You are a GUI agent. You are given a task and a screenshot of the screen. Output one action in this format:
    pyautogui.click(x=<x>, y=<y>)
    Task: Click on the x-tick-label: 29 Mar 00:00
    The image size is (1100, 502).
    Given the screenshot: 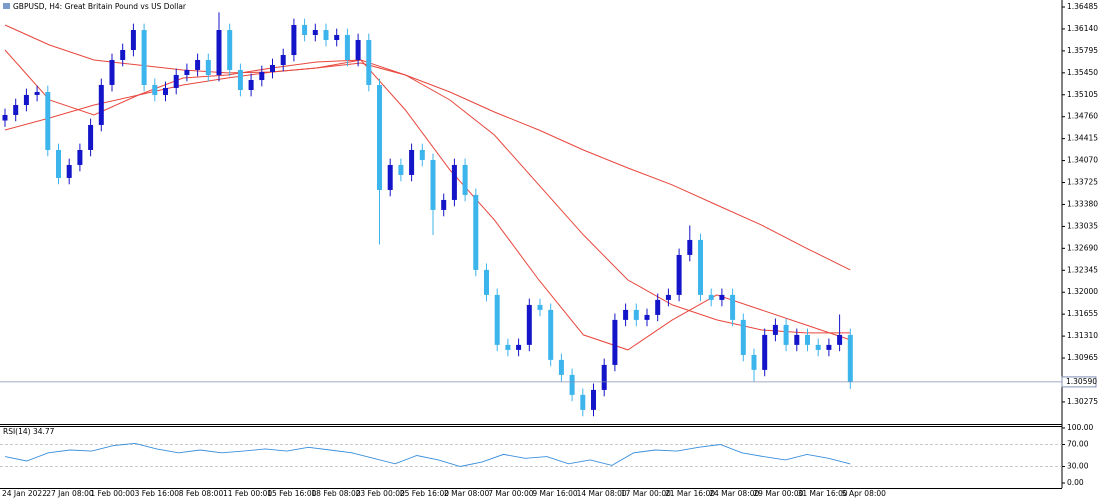 What is the action you would take?
    pyautogui.click(x=778, y=493)
    